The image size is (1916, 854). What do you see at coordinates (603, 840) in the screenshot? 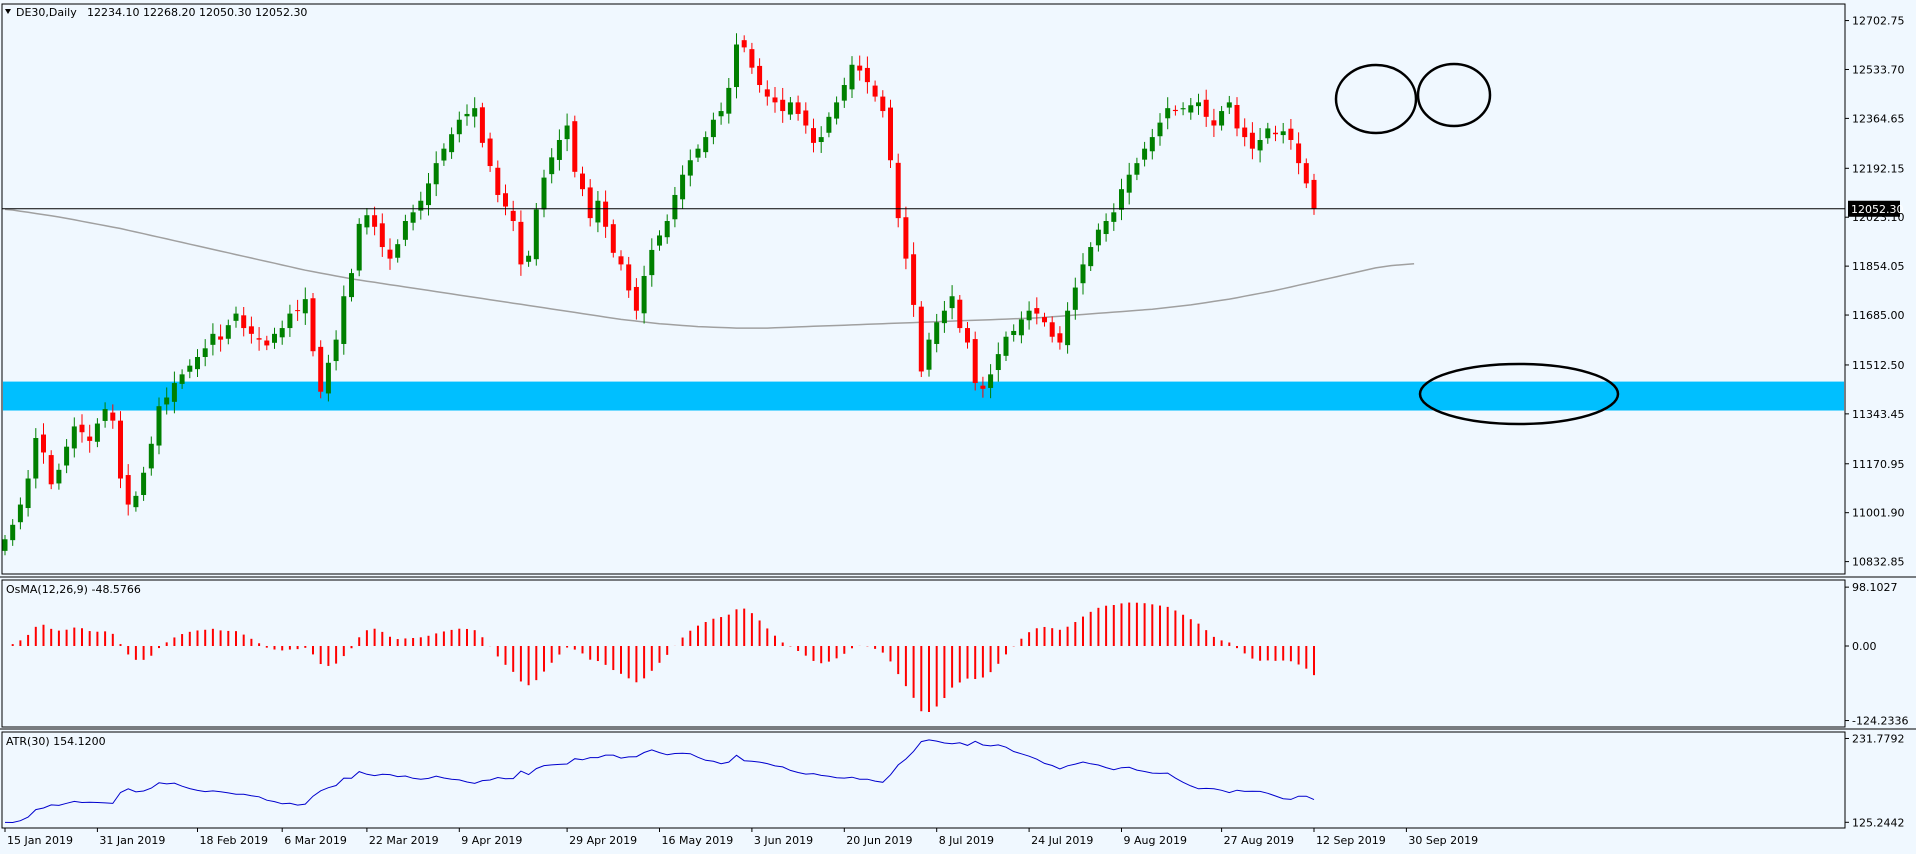
I see `date-label: 29 Apr 2019` at bounding box center [603, 840].